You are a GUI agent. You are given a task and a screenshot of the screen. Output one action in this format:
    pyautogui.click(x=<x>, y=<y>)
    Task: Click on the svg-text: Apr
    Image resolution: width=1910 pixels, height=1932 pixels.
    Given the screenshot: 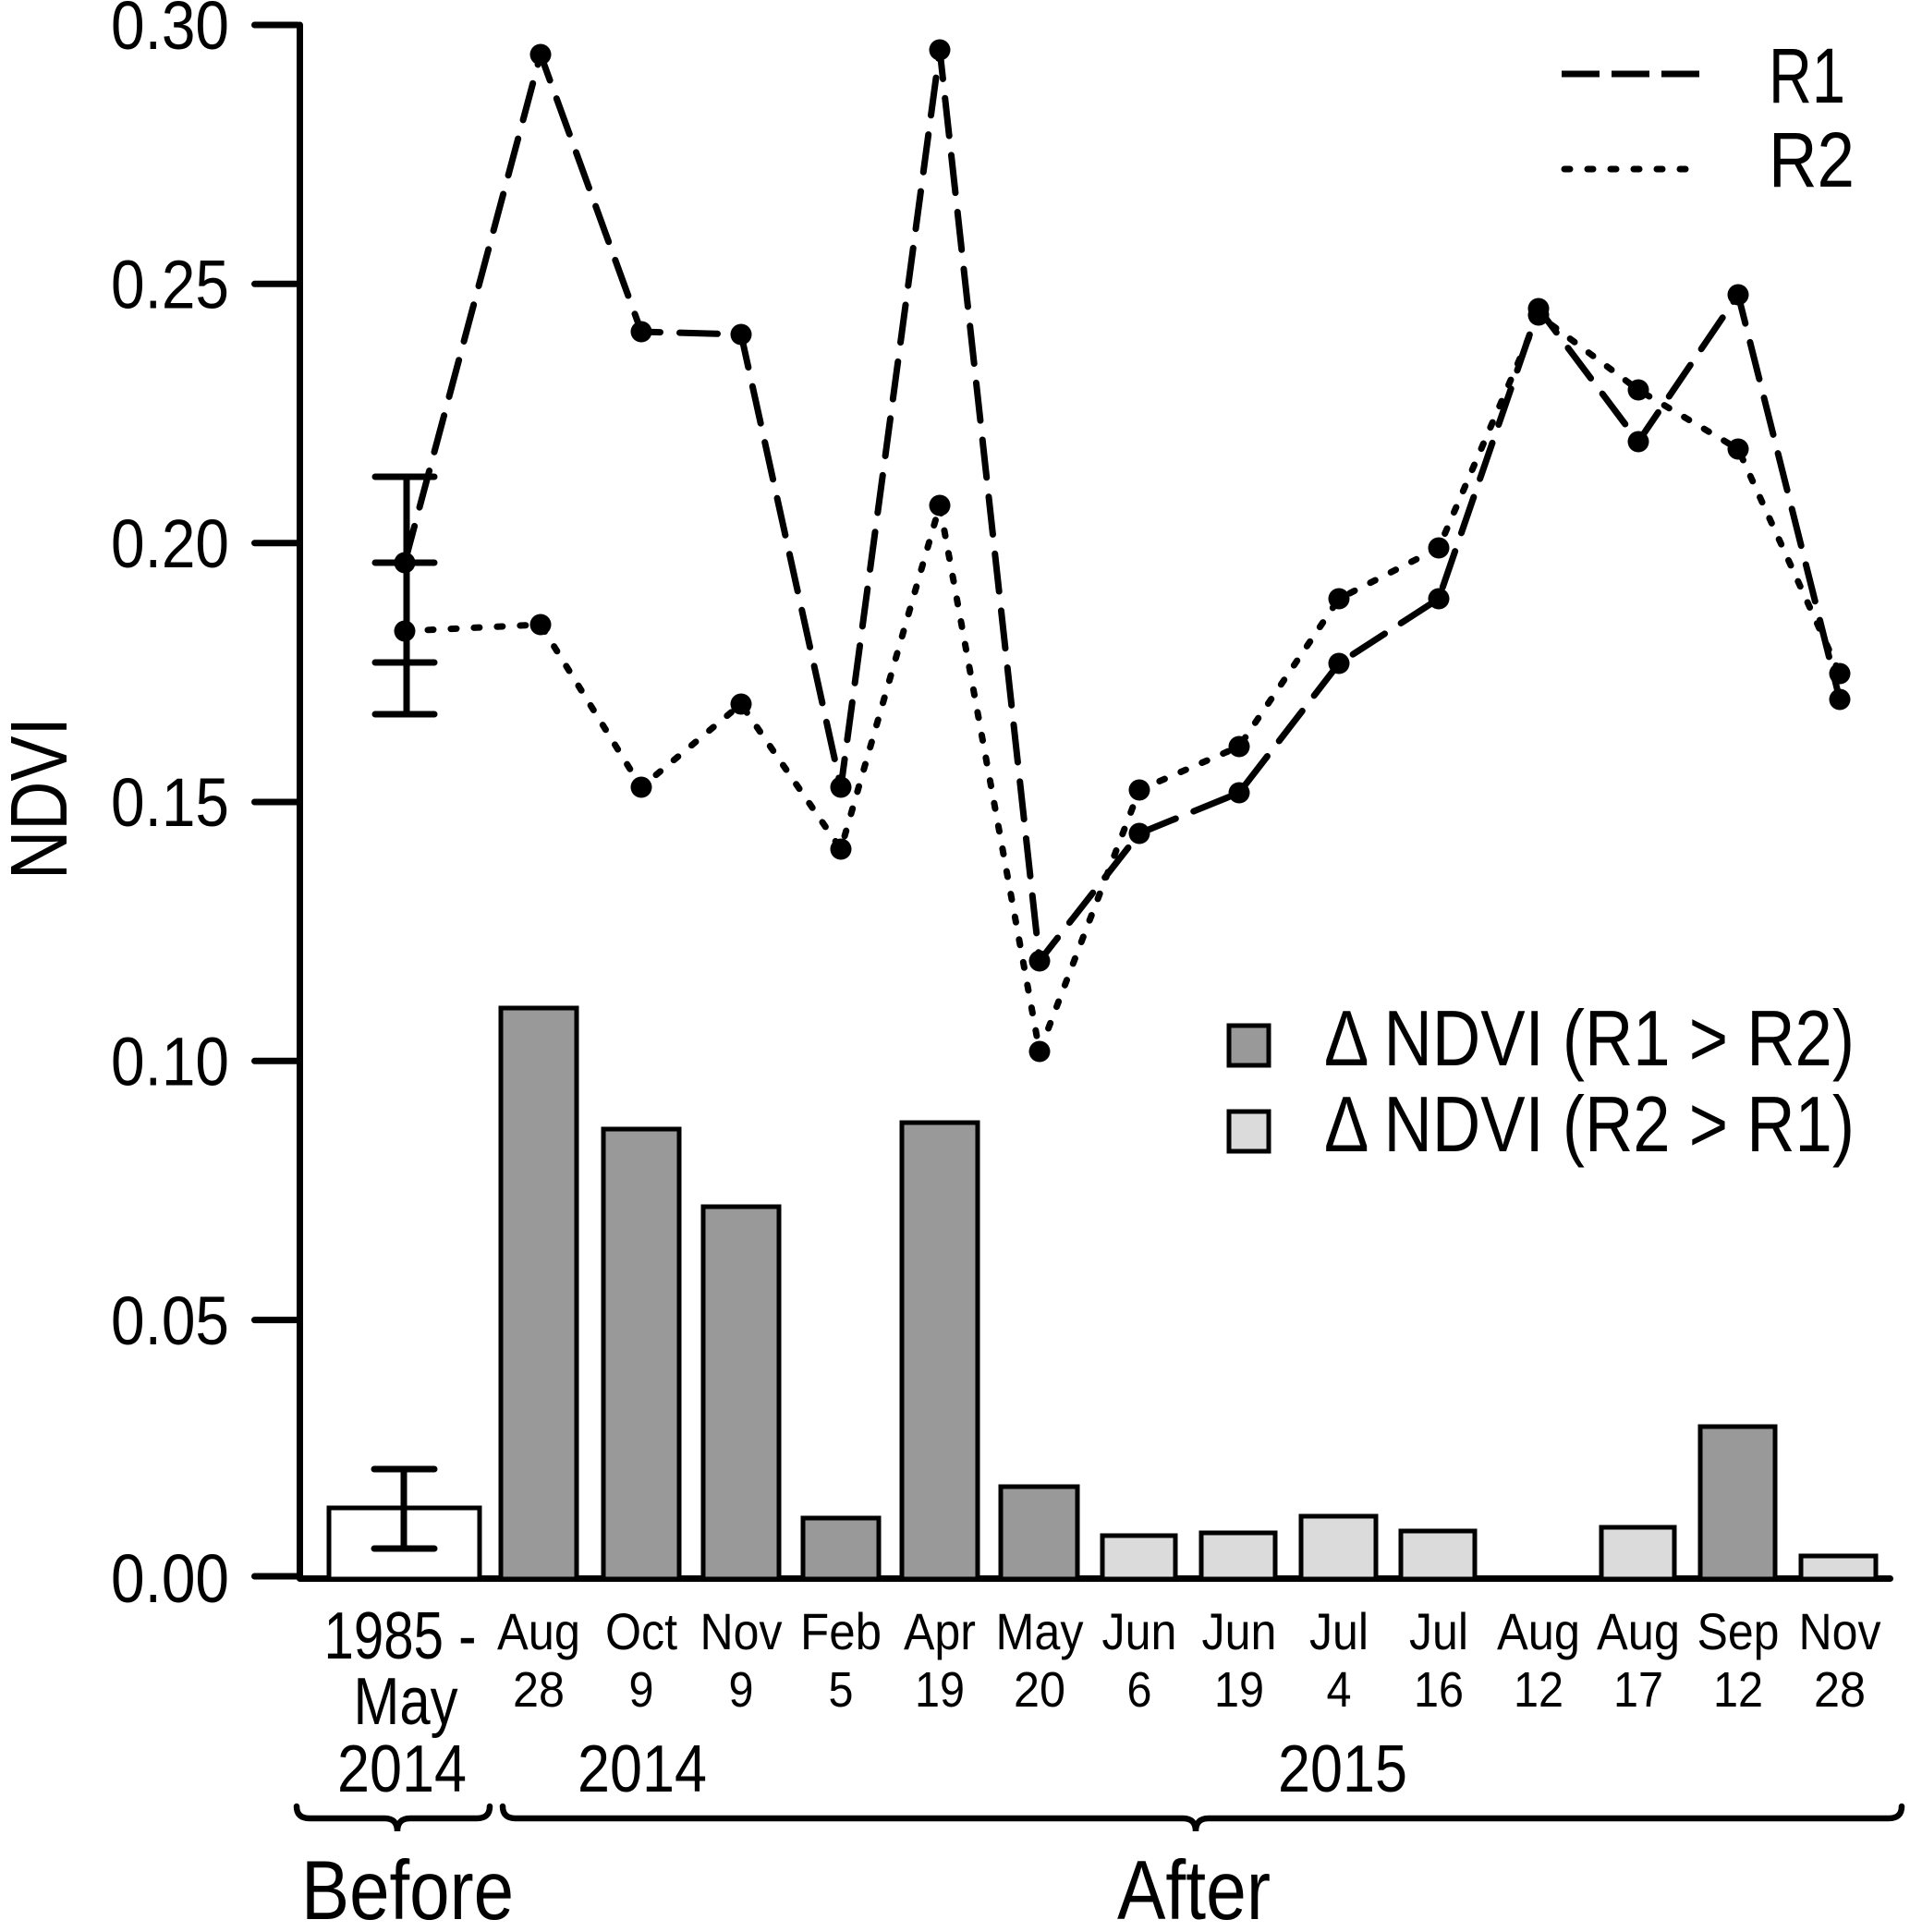 What is the action you would take?
    pyautogui.click(x=940, y=1631)
    